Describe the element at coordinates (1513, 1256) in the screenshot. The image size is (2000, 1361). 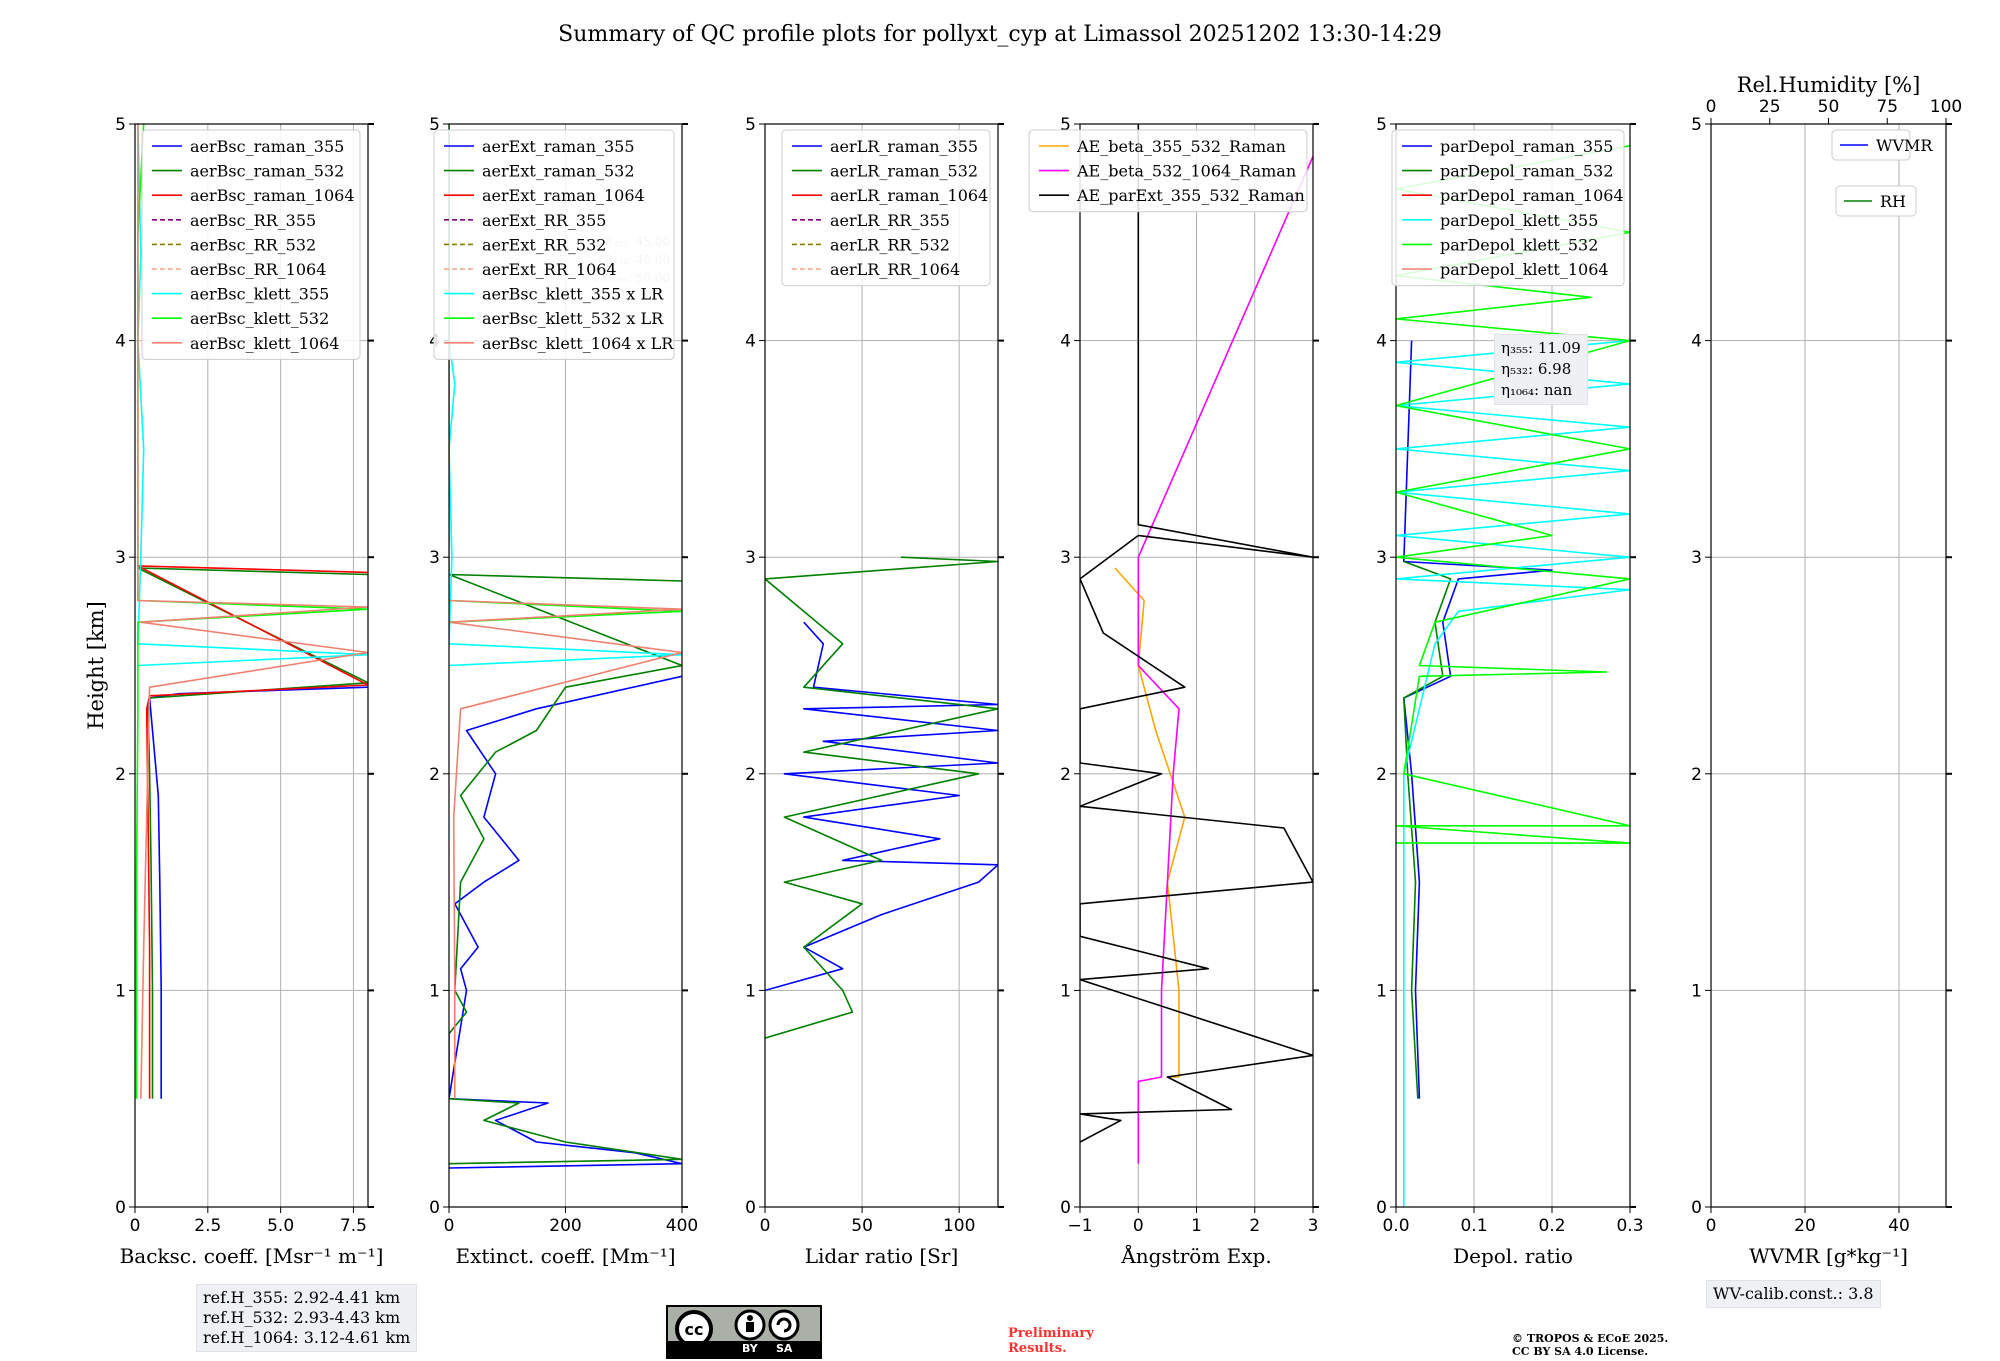
I see `x-axis-label: Depol. ratio` at that location.